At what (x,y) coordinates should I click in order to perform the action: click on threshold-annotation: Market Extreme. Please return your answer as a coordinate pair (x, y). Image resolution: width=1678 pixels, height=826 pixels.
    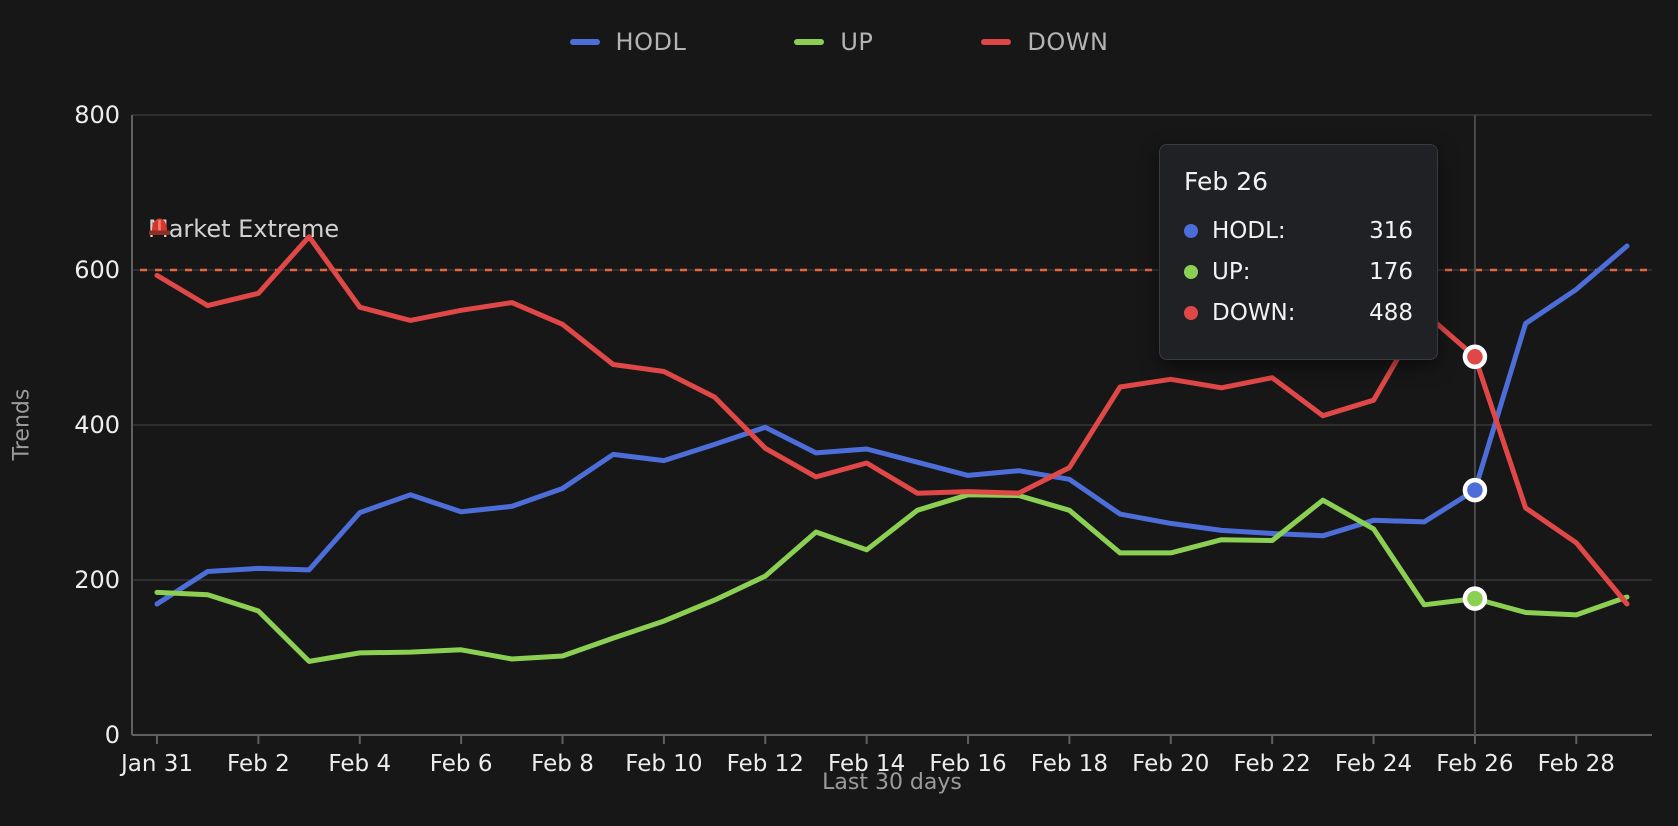
    Looking at the image, I should click on (243, 229).